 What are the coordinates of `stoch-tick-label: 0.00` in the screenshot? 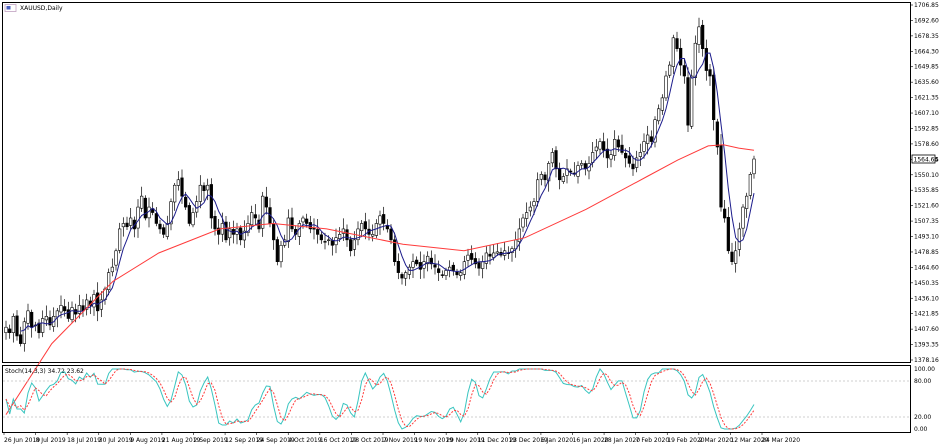 It's located at (921, 429).